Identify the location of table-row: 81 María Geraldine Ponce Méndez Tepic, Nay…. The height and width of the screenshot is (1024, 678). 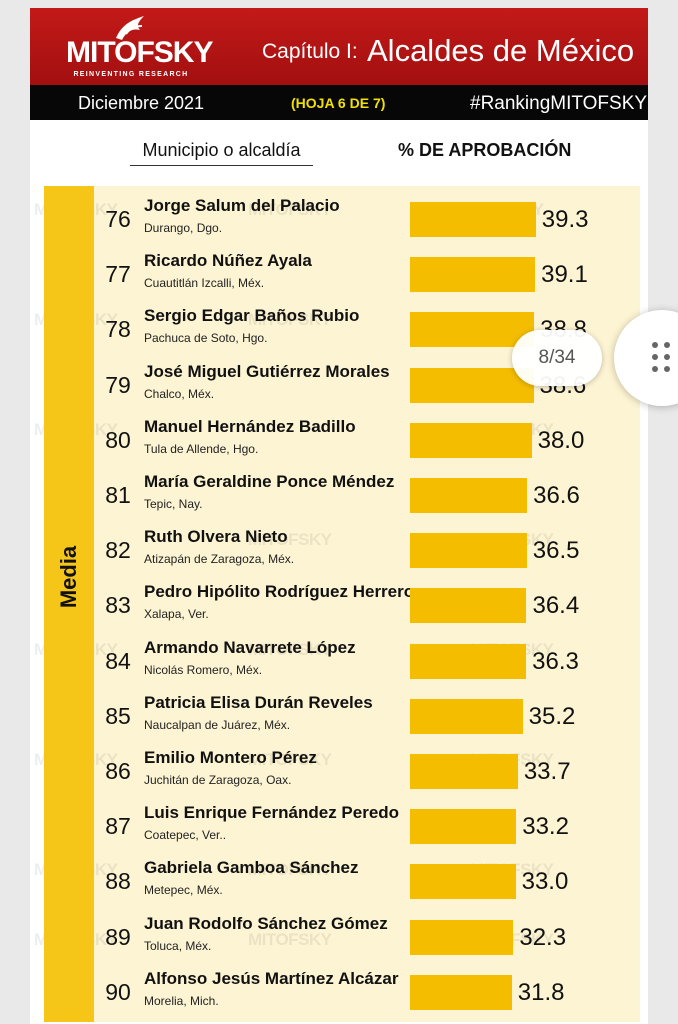
(339, 489).